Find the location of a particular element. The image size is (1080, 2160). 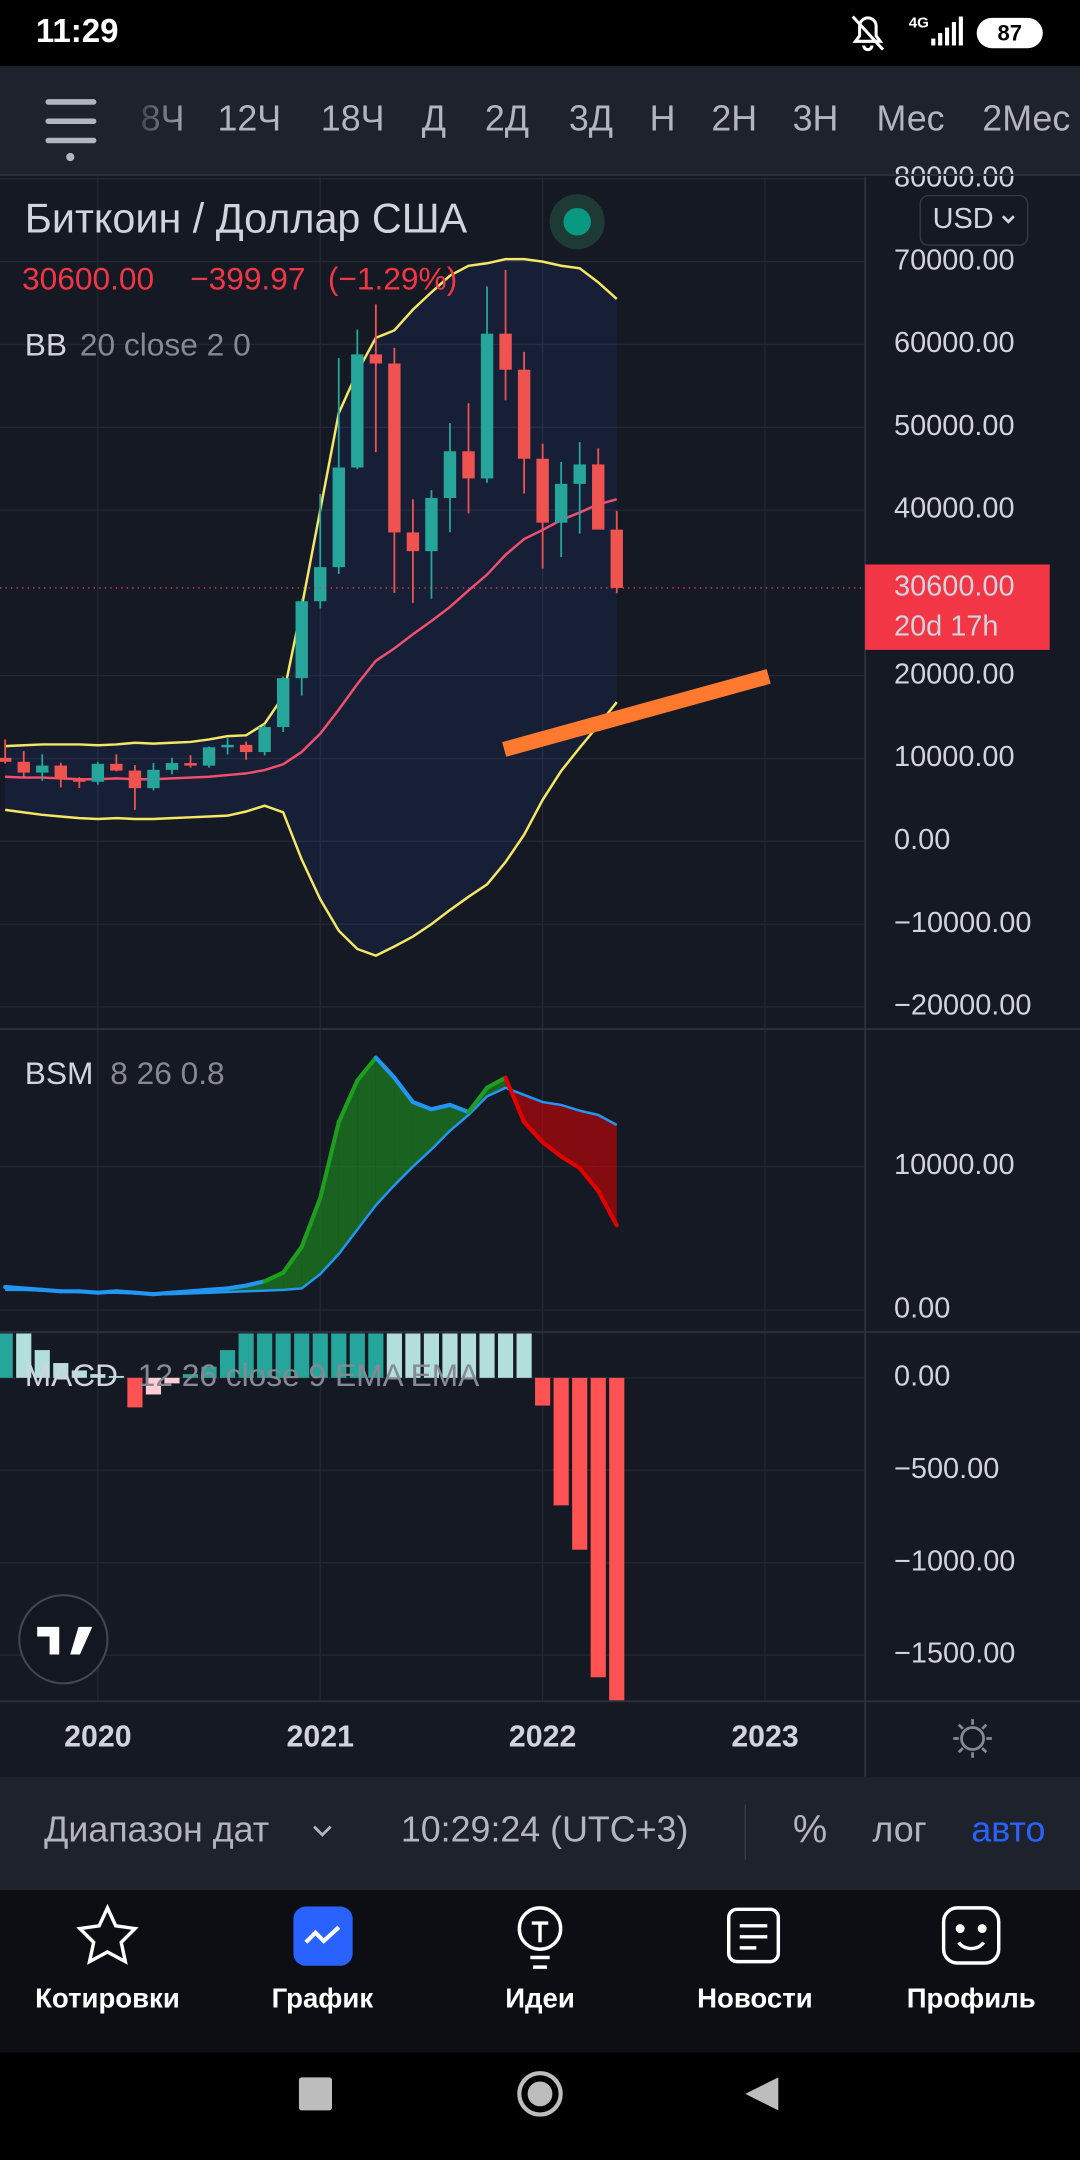

ideas-icon is located at coordinates (540, 1937).